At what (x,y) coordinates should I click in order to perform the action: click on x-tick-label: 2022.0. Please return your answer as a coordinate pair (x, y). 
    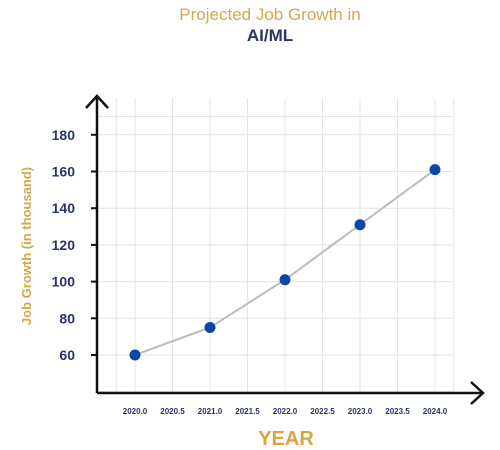
    Looking at the image, I should click on (285, 411).